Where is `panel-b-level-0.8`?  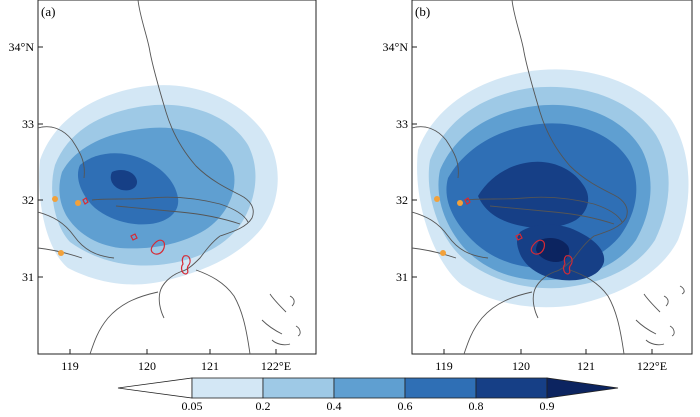 panel-b-level-0.8 is located at coordinates (533, 194).